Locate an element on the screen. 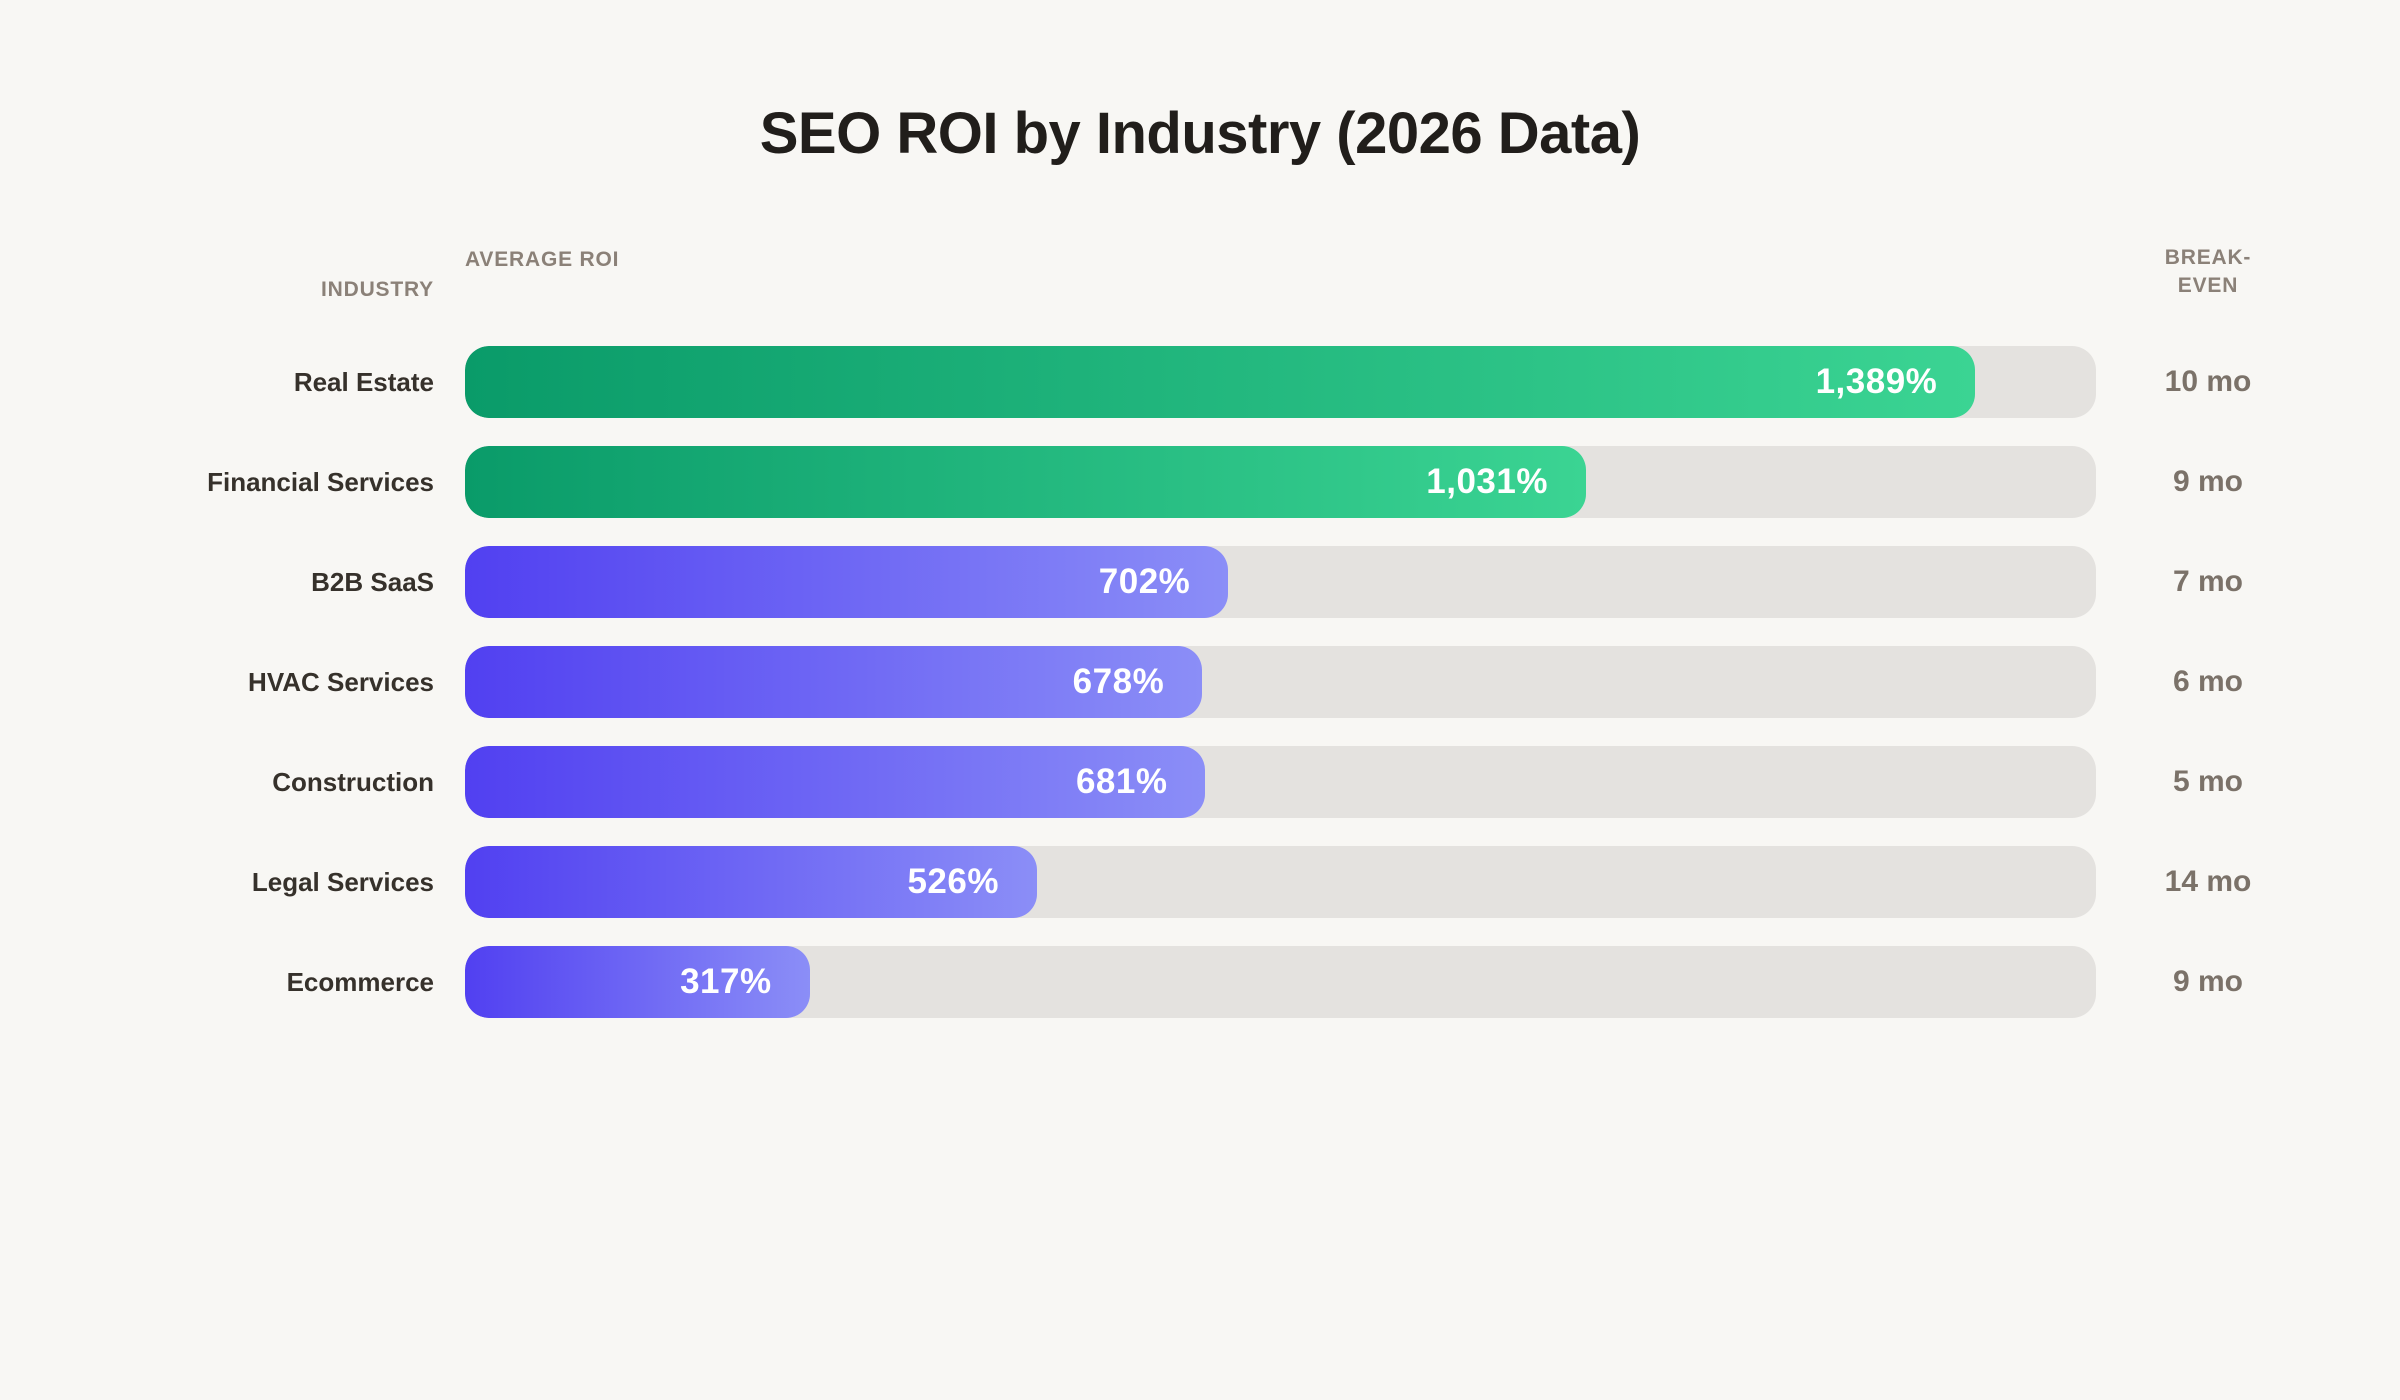  table-row: HVAC Services 678% 6 mo is located at coordinates (1160, 682).